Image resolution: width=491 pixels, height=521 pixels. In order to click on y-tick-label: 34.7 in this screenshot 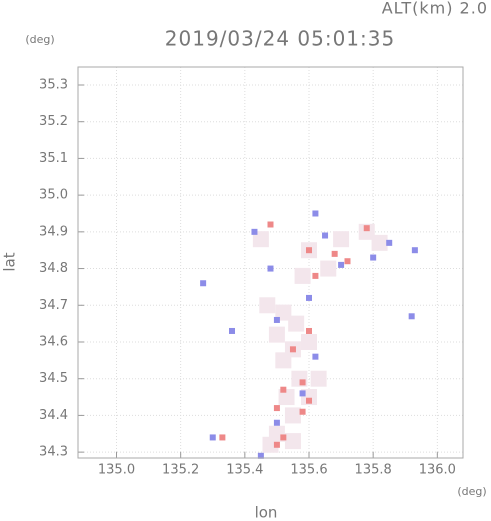, I will do `click(53, 305)`.